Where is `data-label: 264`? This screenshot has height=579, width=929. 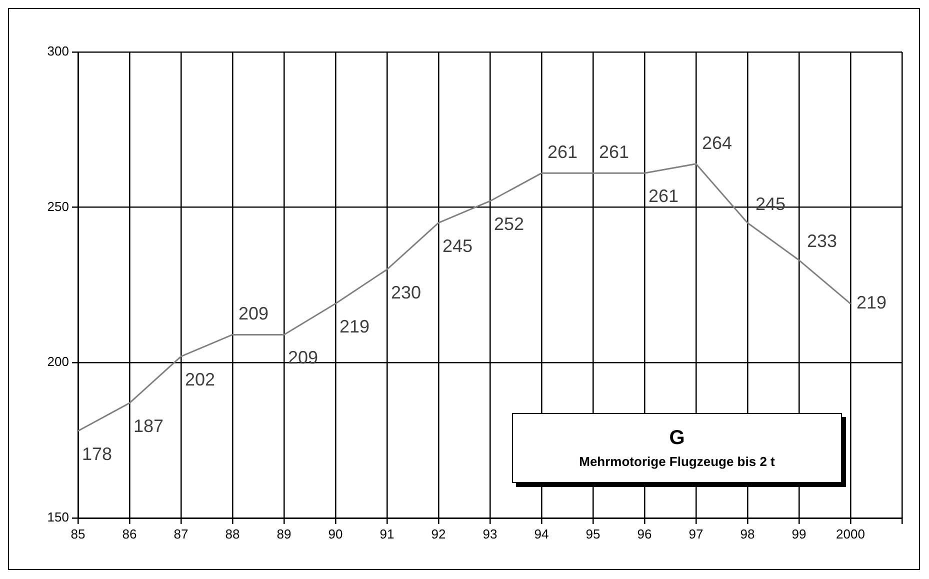 data-label: 264 is located at coordinates (717, 142).